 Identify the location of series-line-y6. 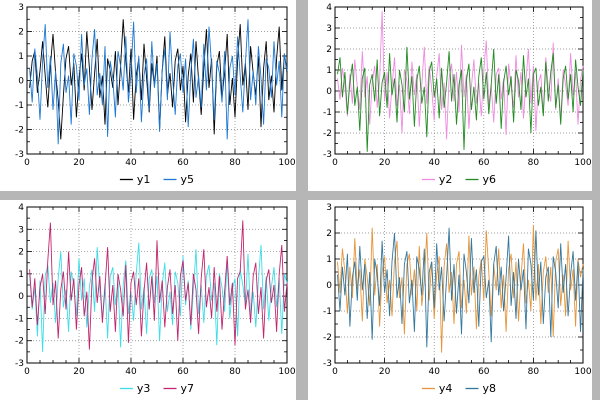
(460, 99).